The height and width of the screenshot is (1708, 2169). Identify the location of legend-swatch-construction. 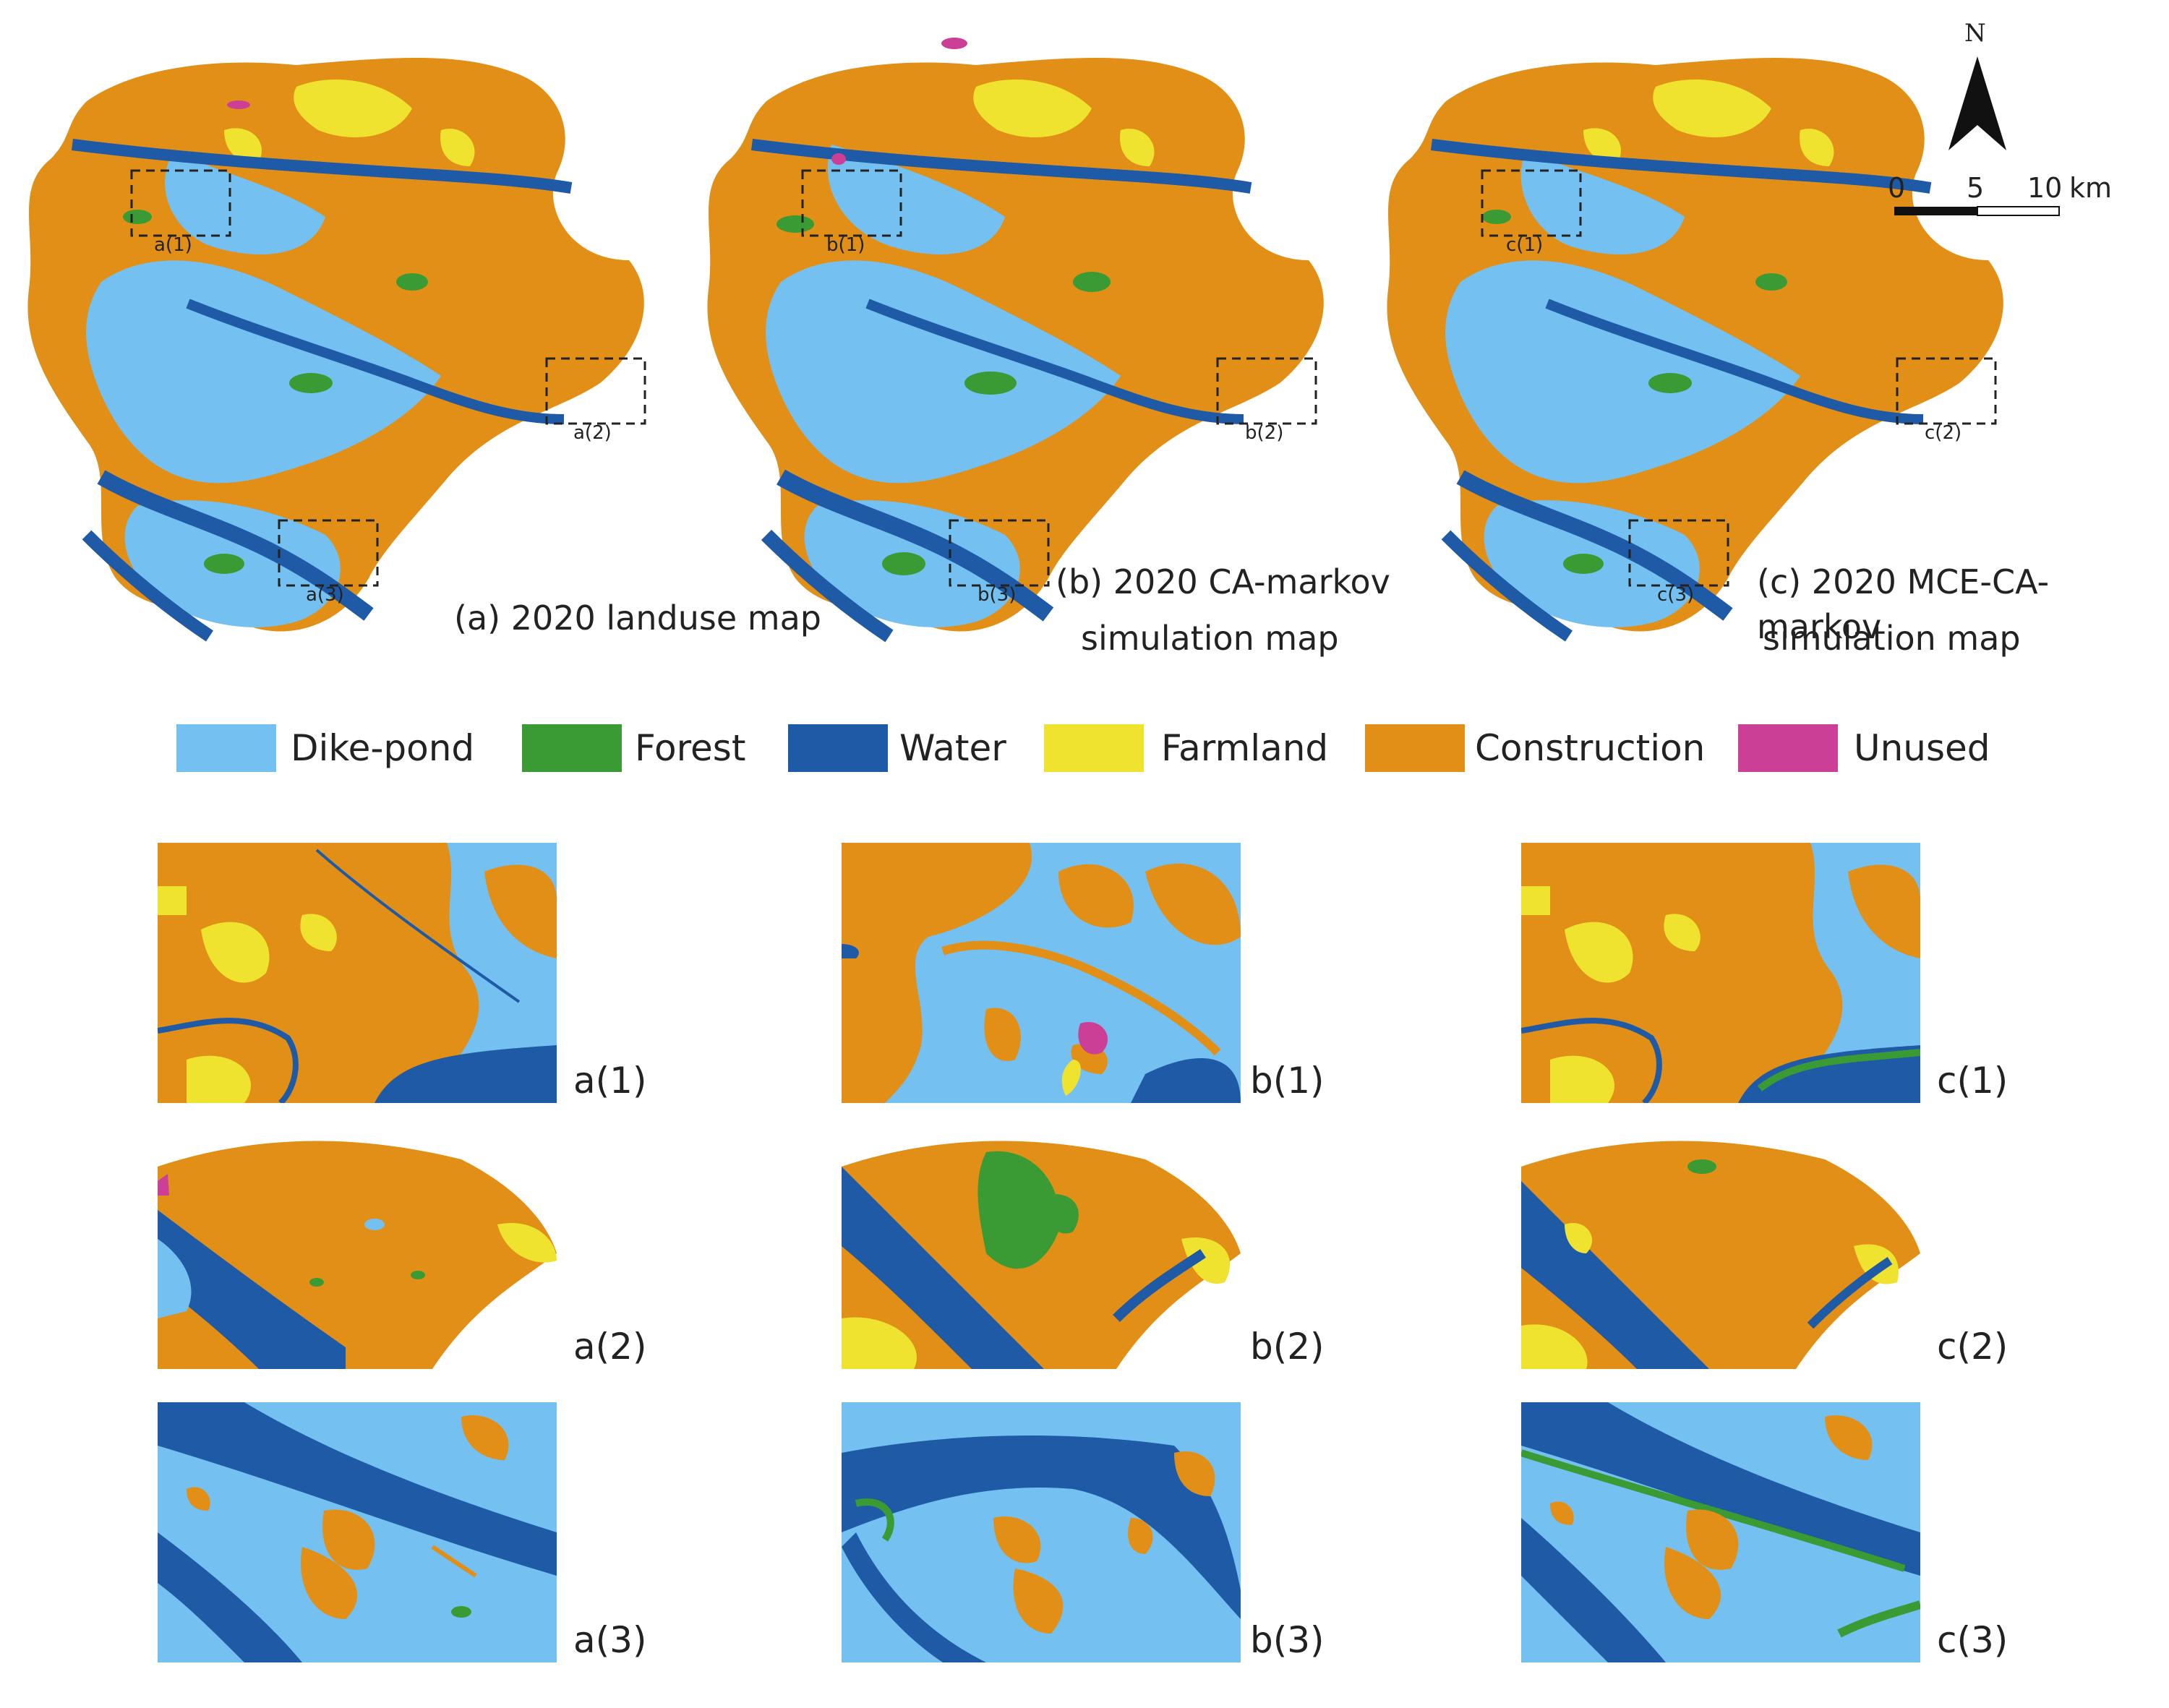
(1415, 748).